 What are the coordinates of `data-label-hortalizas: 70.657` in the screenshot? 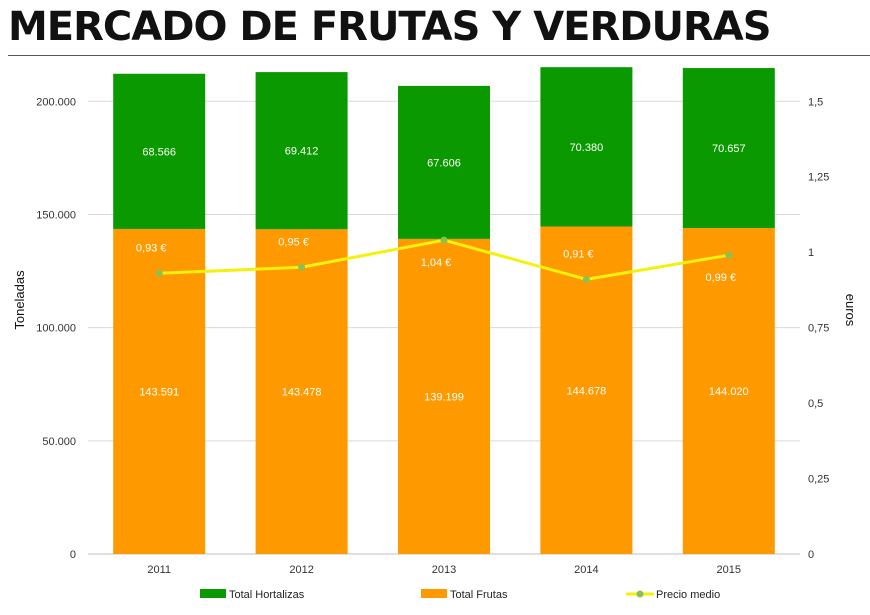 It's located at (729, 149).